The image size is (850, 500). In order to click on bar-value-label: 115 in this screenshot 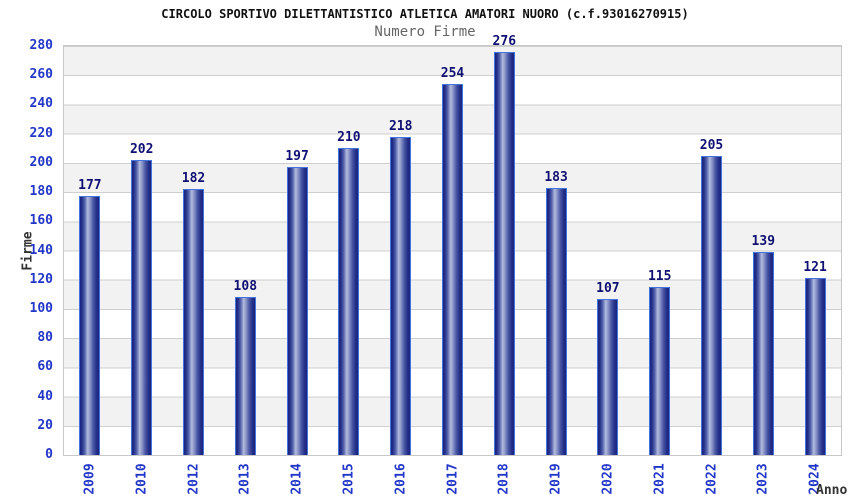, I will do `click(659, 277)`.